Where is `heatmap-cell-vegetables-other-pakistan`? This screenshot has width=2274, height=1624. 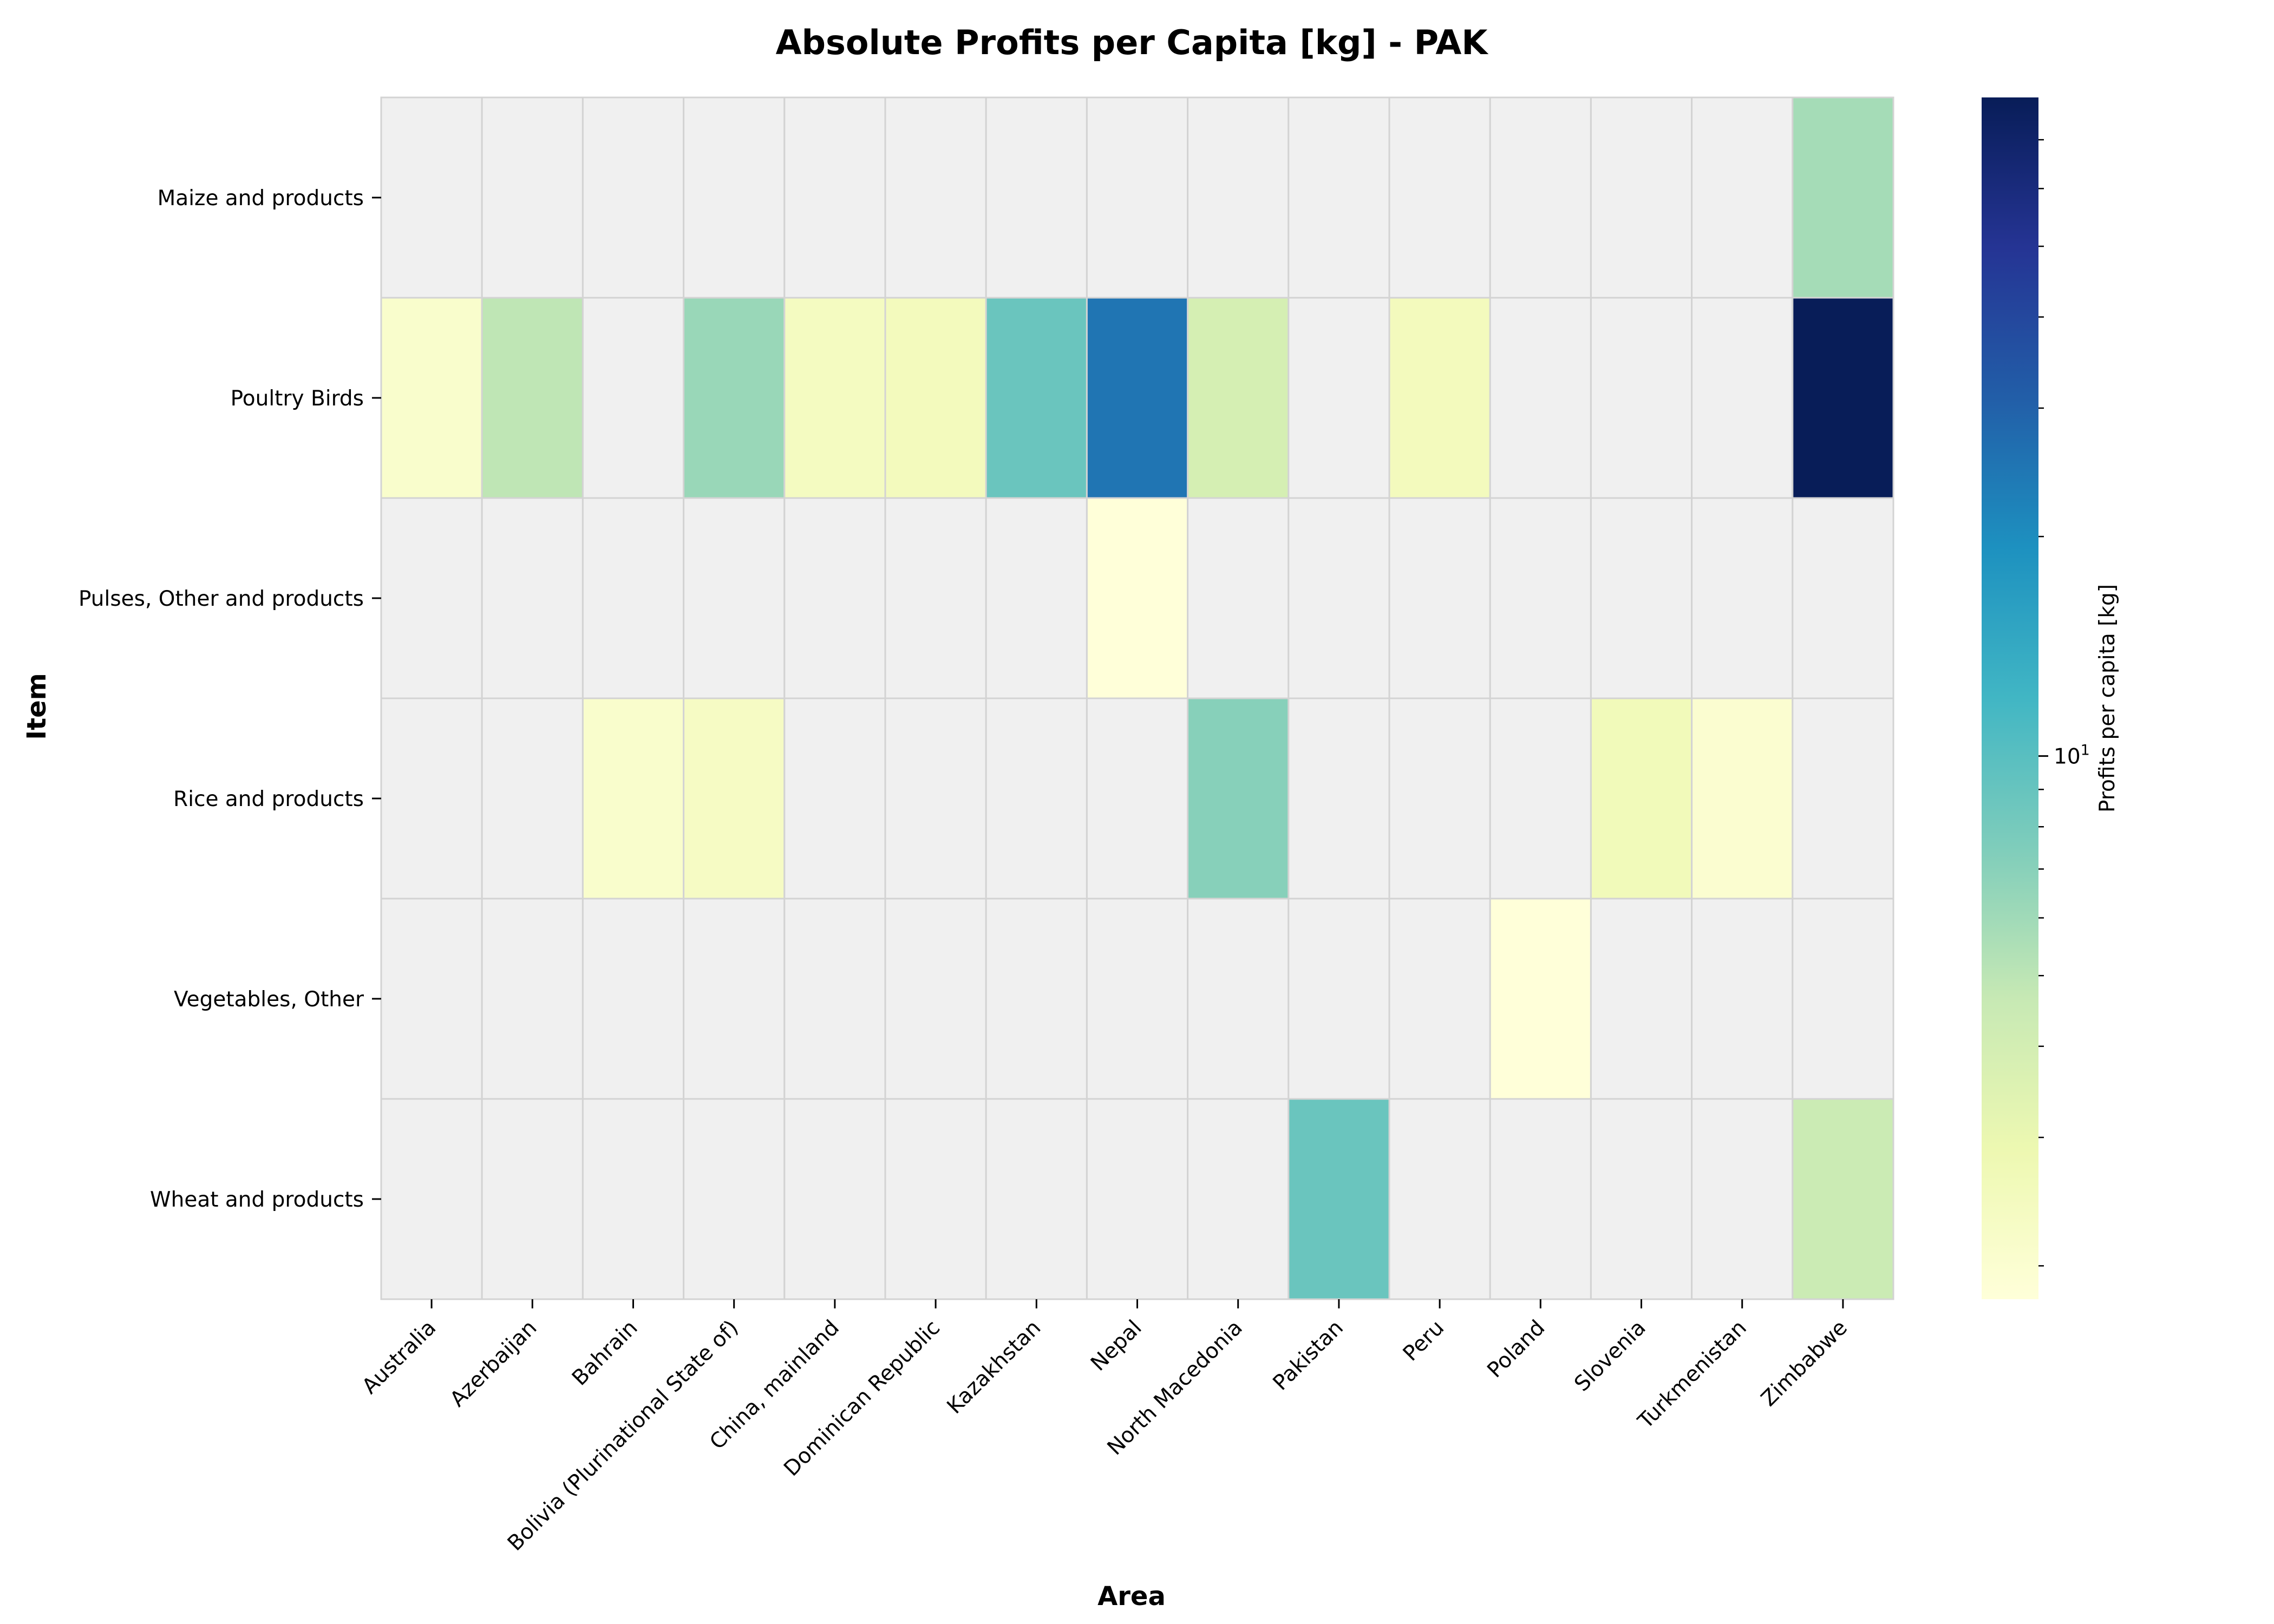
heatmap-cell-vegetables-other-pakistan is located at coordinates (1339, 999).